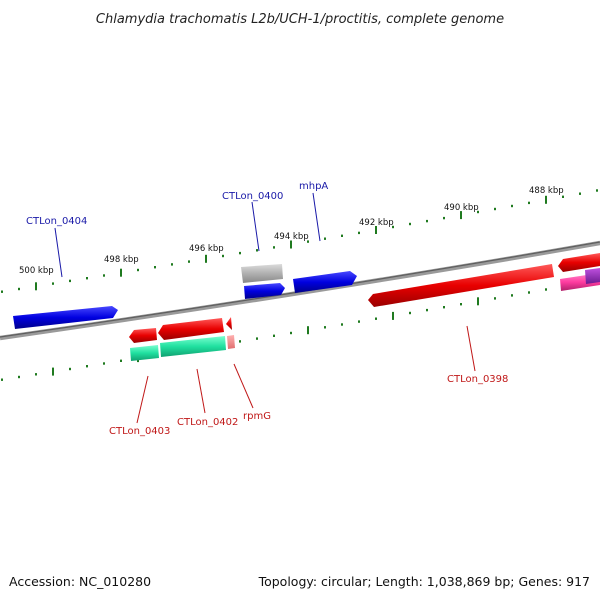 The image size is (600, 600). Describe the element at coordinates (477, 379) in the screenshot. I see `gene-label-ctlon-0398: CTLon_0398` at that location.